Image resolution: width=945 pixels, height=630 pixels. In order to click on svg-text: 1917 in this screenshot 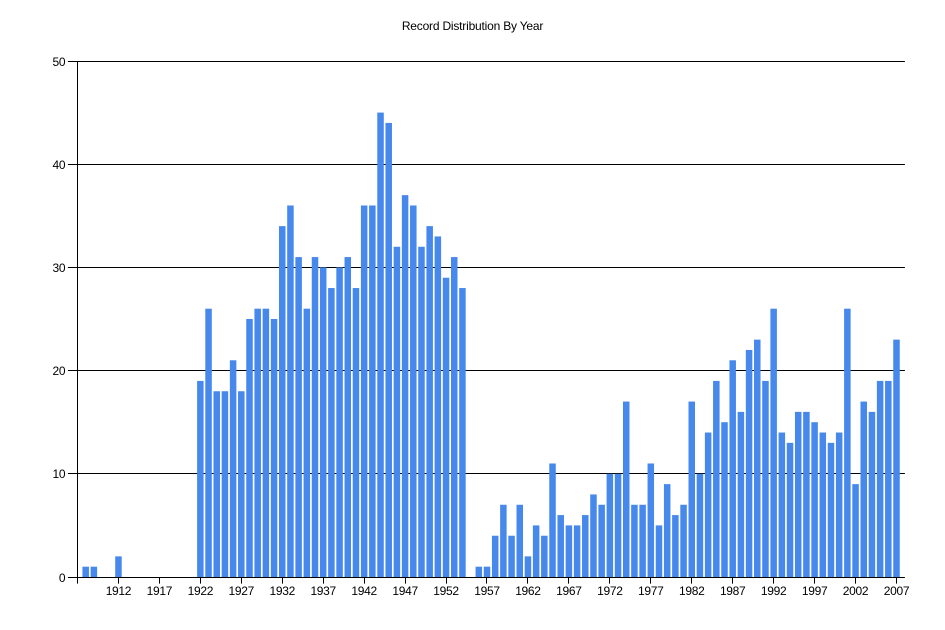, I will do `click(160, 591)`.